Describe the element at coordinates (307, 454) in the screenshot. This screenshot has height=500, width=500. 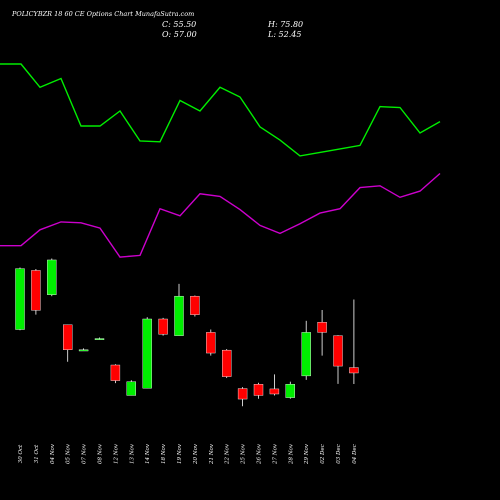
I see `x-tick-label: 29 Nov` at that location.